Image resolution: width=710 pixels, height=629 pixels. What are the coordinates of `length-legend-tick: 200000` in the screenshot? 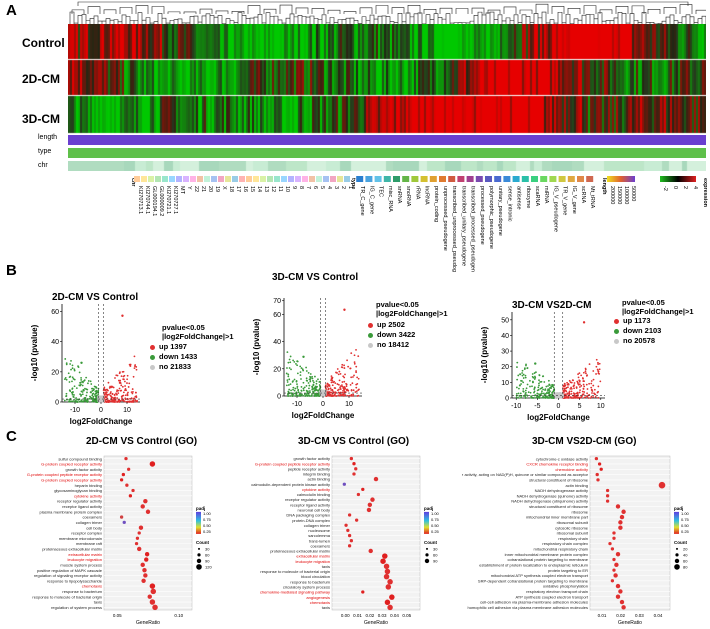 It's located at (612, 195).